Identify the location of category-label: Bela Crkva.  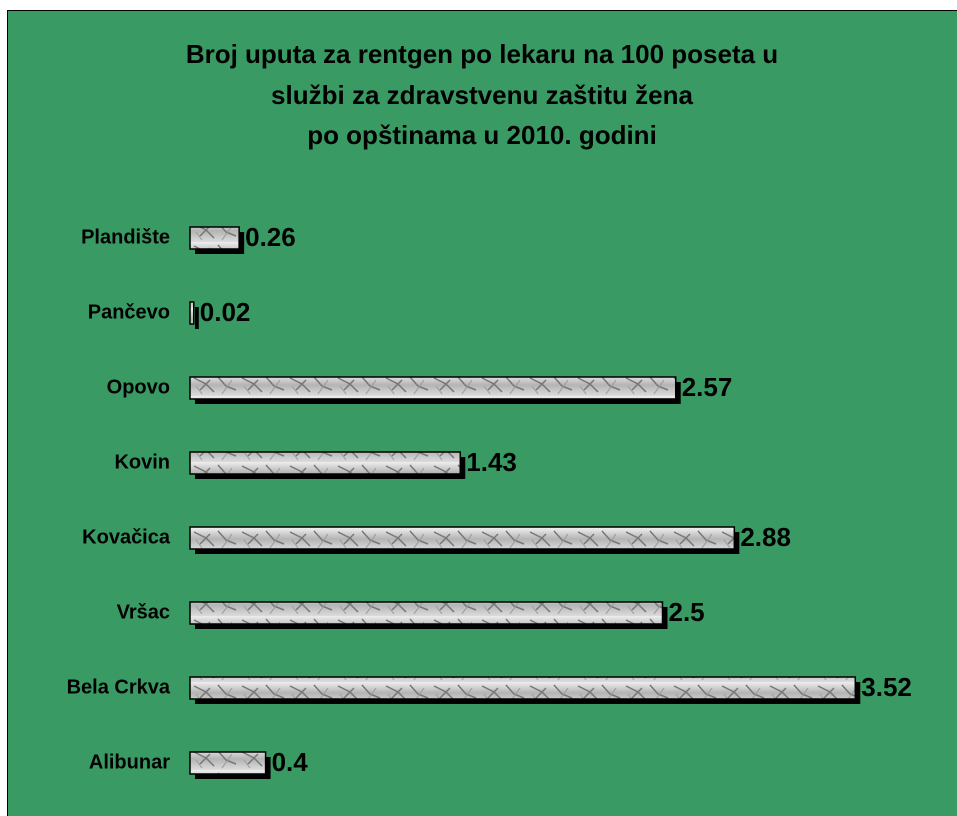
(119, 687).